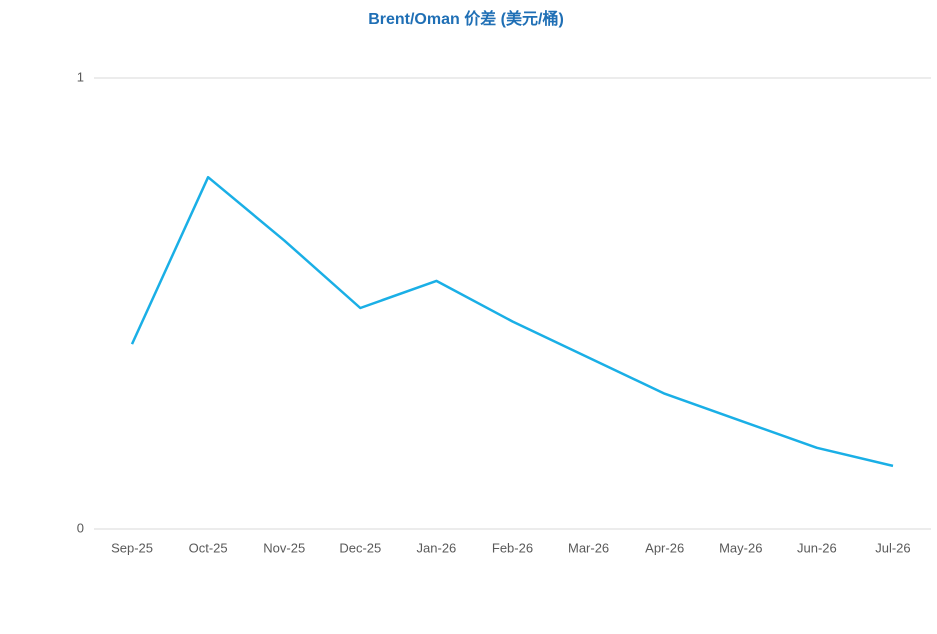 The height and width of the screenshot is (634, 937). Describe the element at coordinates (208, 547) in the screenshot. I see `x-tick-label: Oct-25` at that location.